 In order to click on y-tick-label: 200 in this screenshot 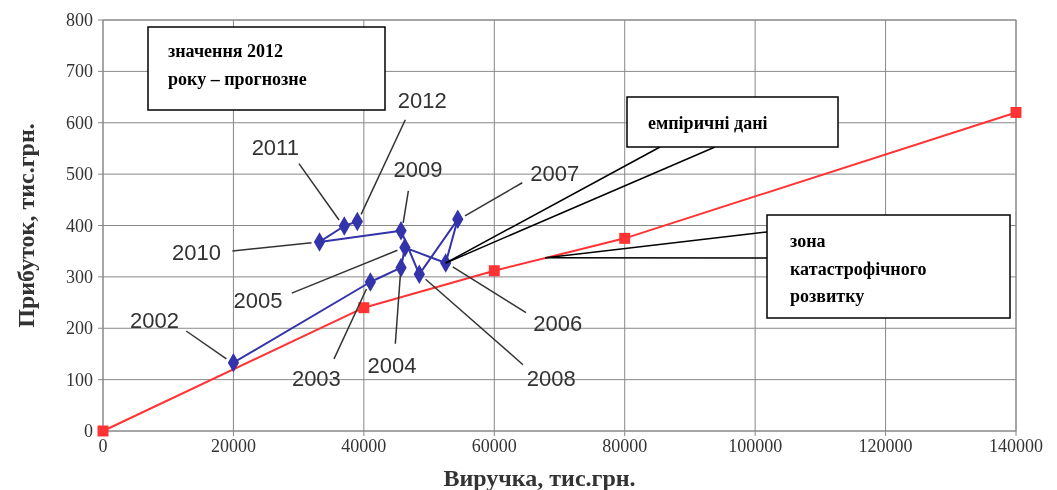, I will do `click(79, 328)`.